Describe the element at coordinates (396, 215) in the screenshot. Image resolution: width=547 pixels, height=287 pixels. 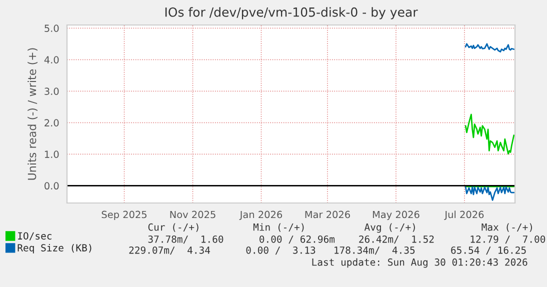
I see `x-tick-label: May 2026` at that location.